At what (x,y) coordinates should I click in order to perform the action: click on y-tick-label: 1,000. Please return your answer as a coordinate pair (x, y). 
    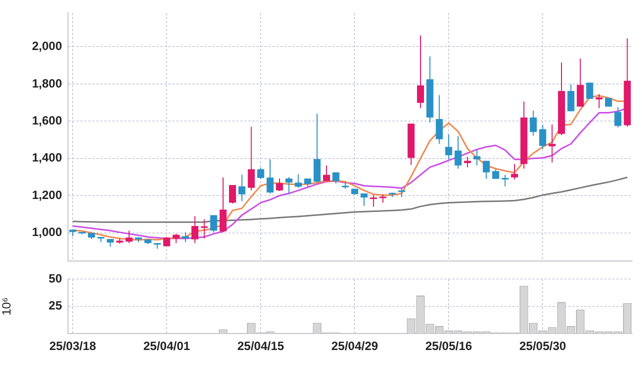
    Looking at the image, I should click on (47, 232).